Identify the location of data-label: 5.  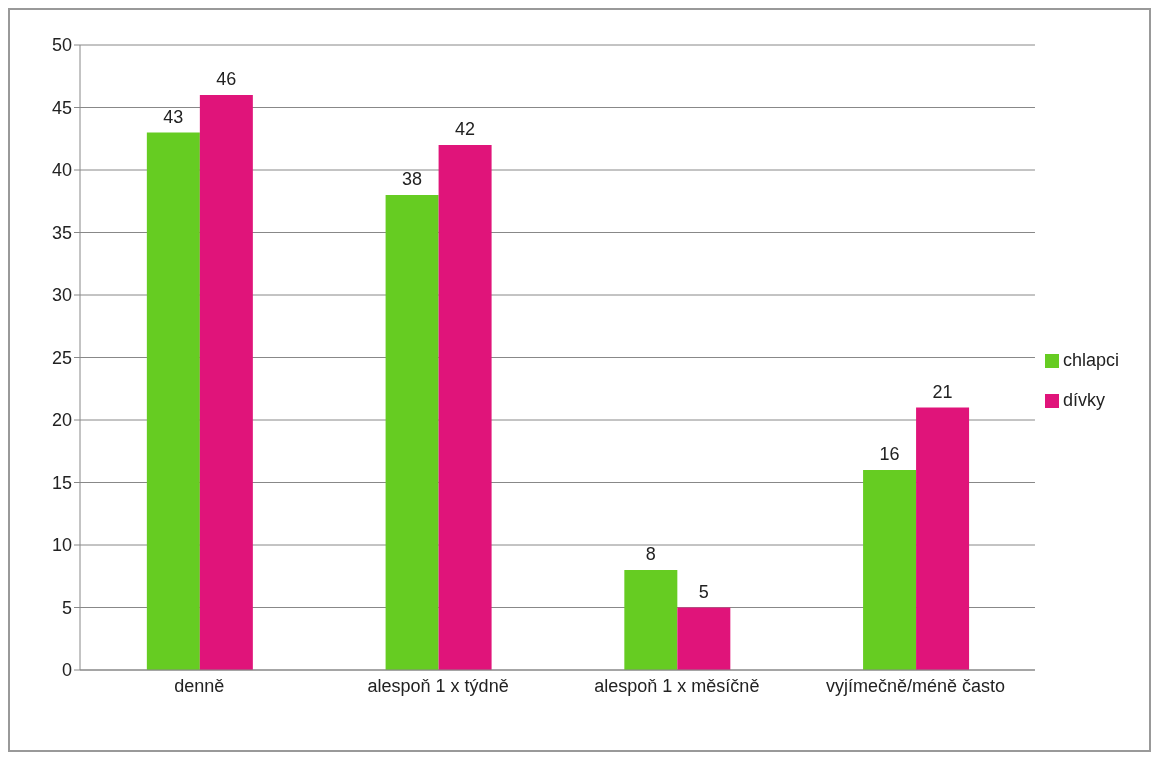
(703, 591).